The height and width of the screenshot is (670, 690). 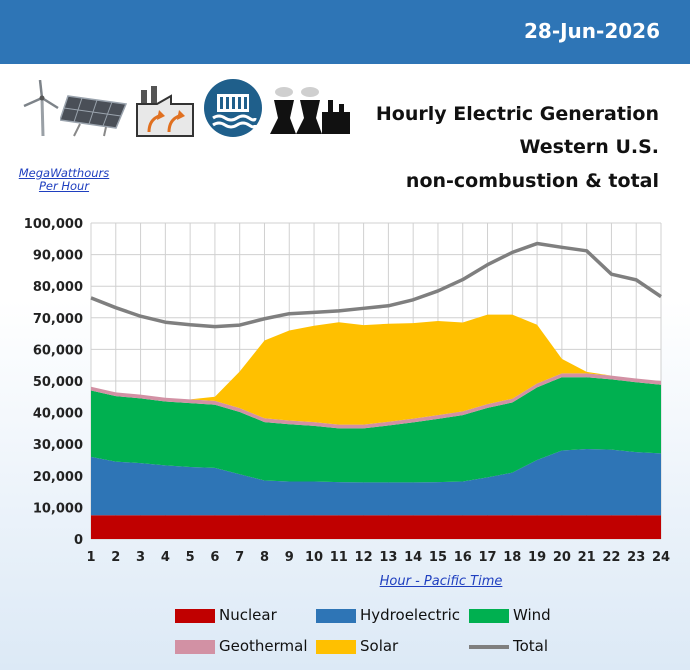 I want to click on x-tick-label: 12, so click(x=364, y=557).